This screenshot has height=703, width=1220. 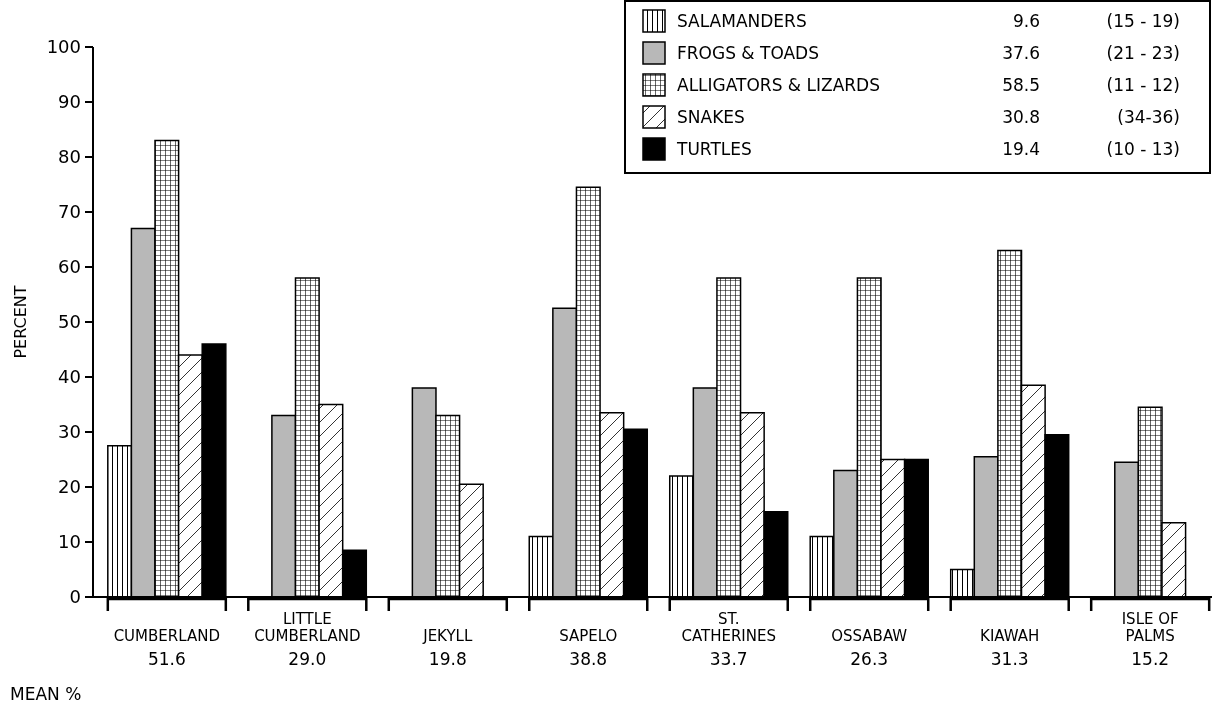 I want to click on x-tick-label: OSSABAW, so click(x=869, y=636).